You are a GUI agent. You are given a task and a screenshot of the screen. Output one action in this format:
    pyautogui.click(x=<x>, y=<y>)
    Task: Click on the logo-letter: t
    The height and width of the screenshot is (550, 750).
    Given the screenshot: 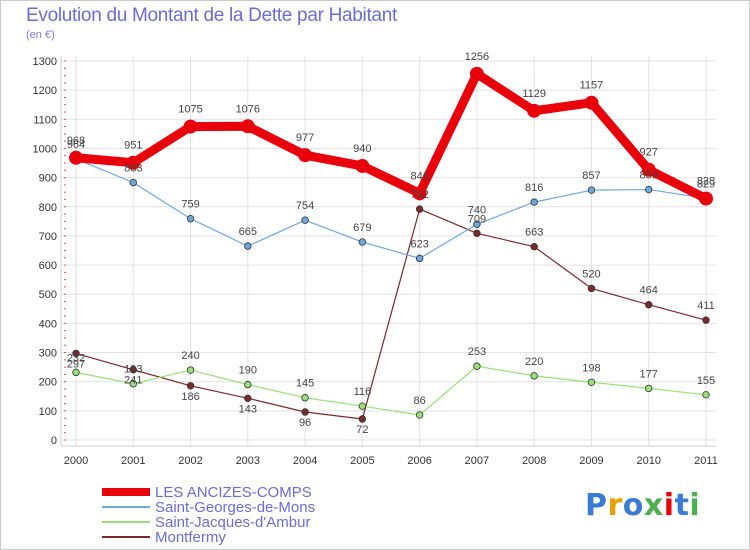 What is the action you would take?
    pyautogui.click(x=682, y=505)
    